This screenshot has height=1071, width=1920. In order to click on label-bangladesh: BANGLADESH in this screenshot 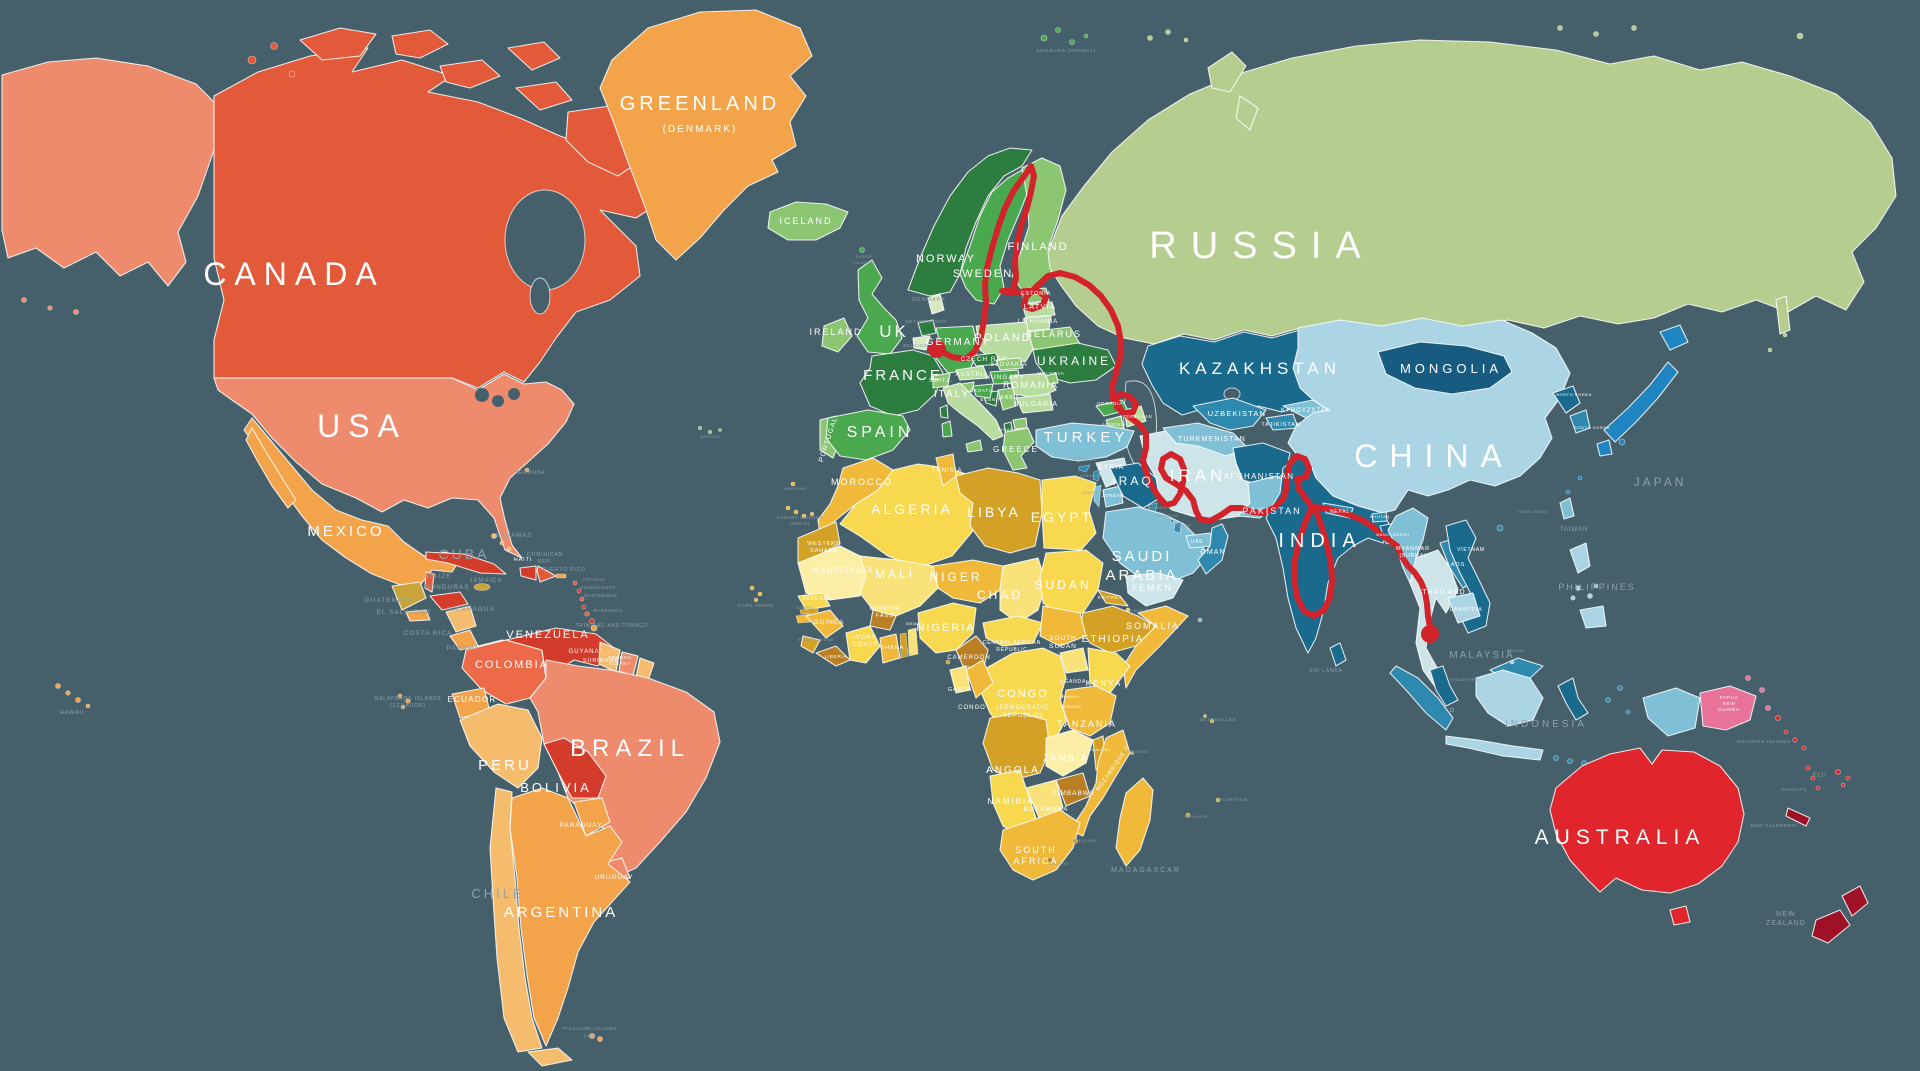, I will do `click(1392, 534)`.